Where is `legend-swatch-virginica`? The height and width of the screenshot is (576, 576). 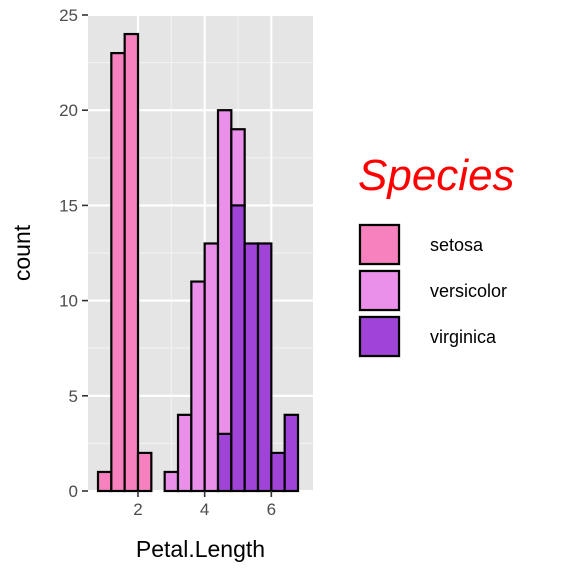
legend-swatch-virginica is located at coordinates (379, 336).